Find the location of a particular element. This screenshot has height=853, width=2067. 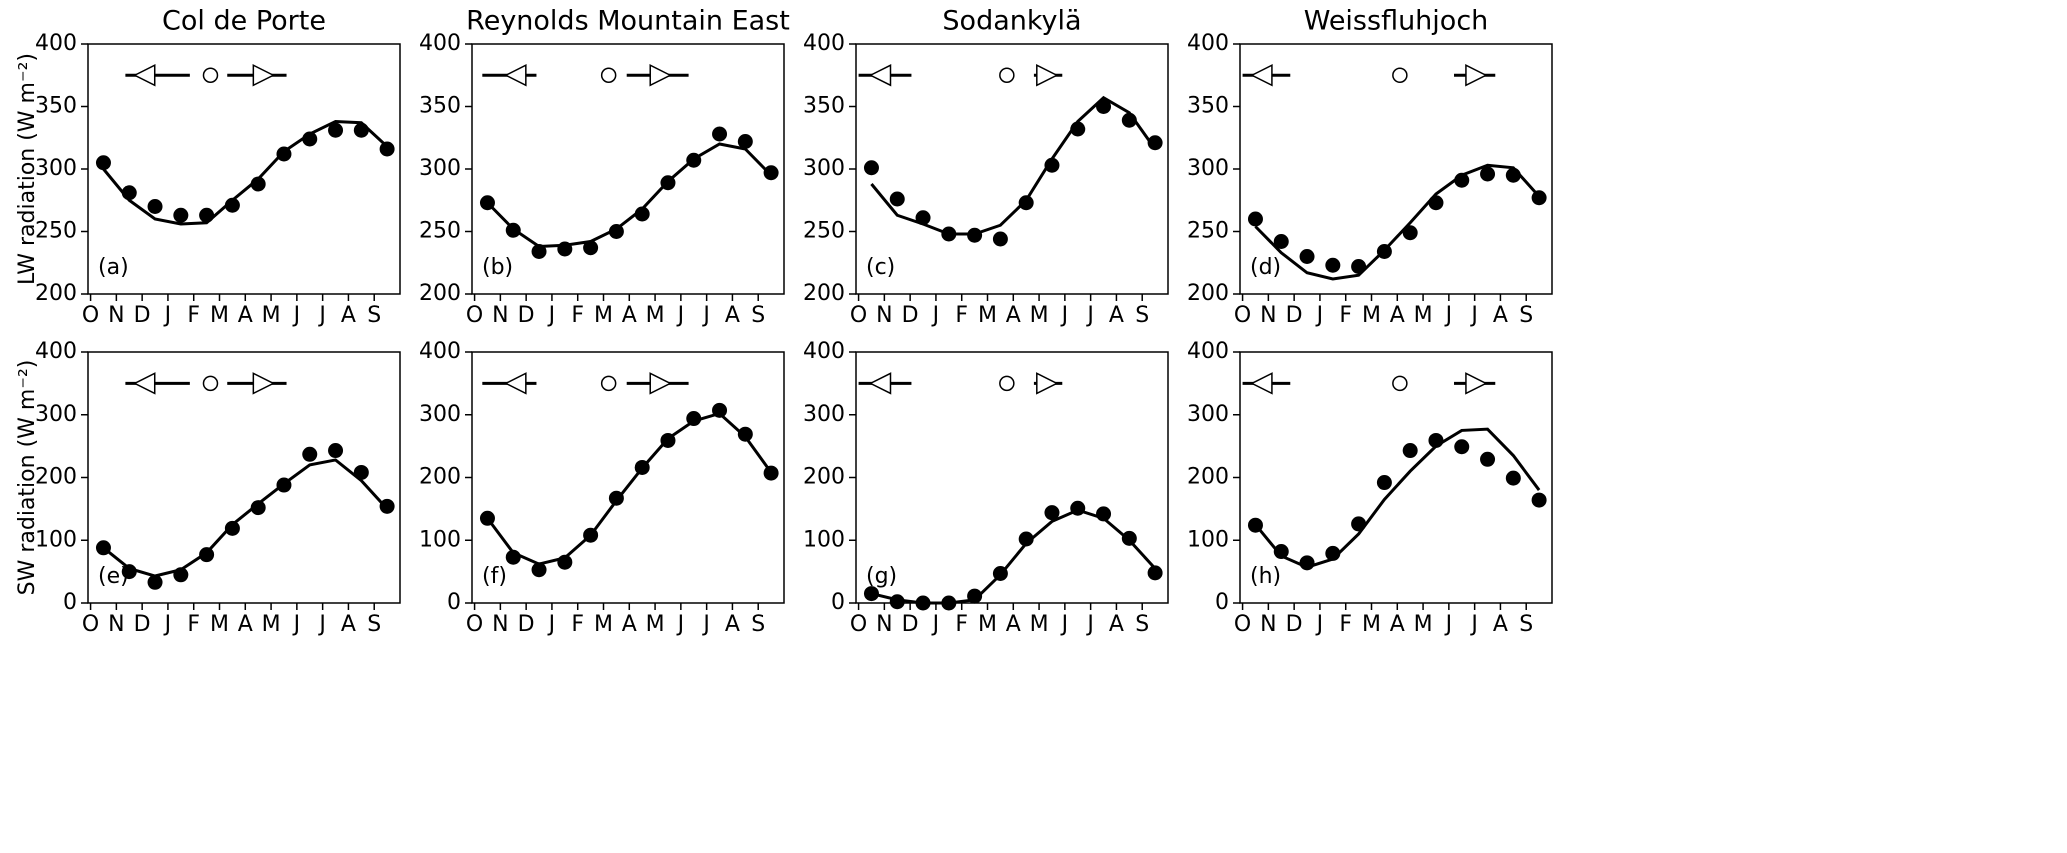

y-axis-label: LW radiation (W m⁻²) is located at coordinates (27, 169).